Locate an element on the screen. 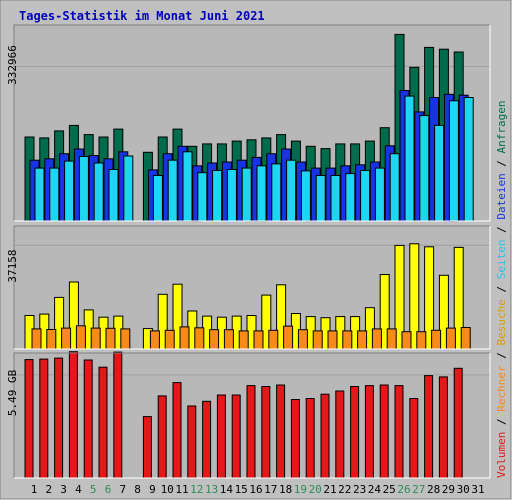 This screenshot has height=500, width=512. x-tick-label: 23 is located at coordinates (359, 489).